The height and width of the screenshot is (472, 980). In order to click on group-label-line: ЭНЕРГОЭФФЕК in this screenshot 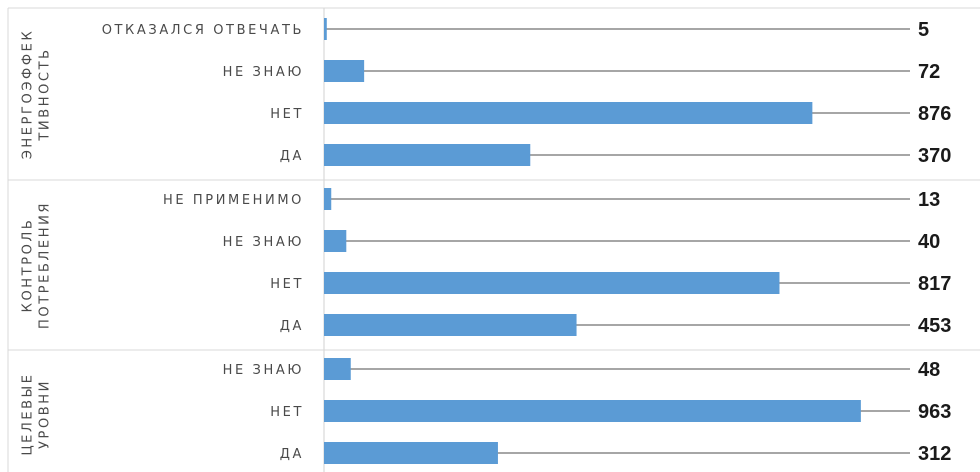, I will do `click(28, 94)`.